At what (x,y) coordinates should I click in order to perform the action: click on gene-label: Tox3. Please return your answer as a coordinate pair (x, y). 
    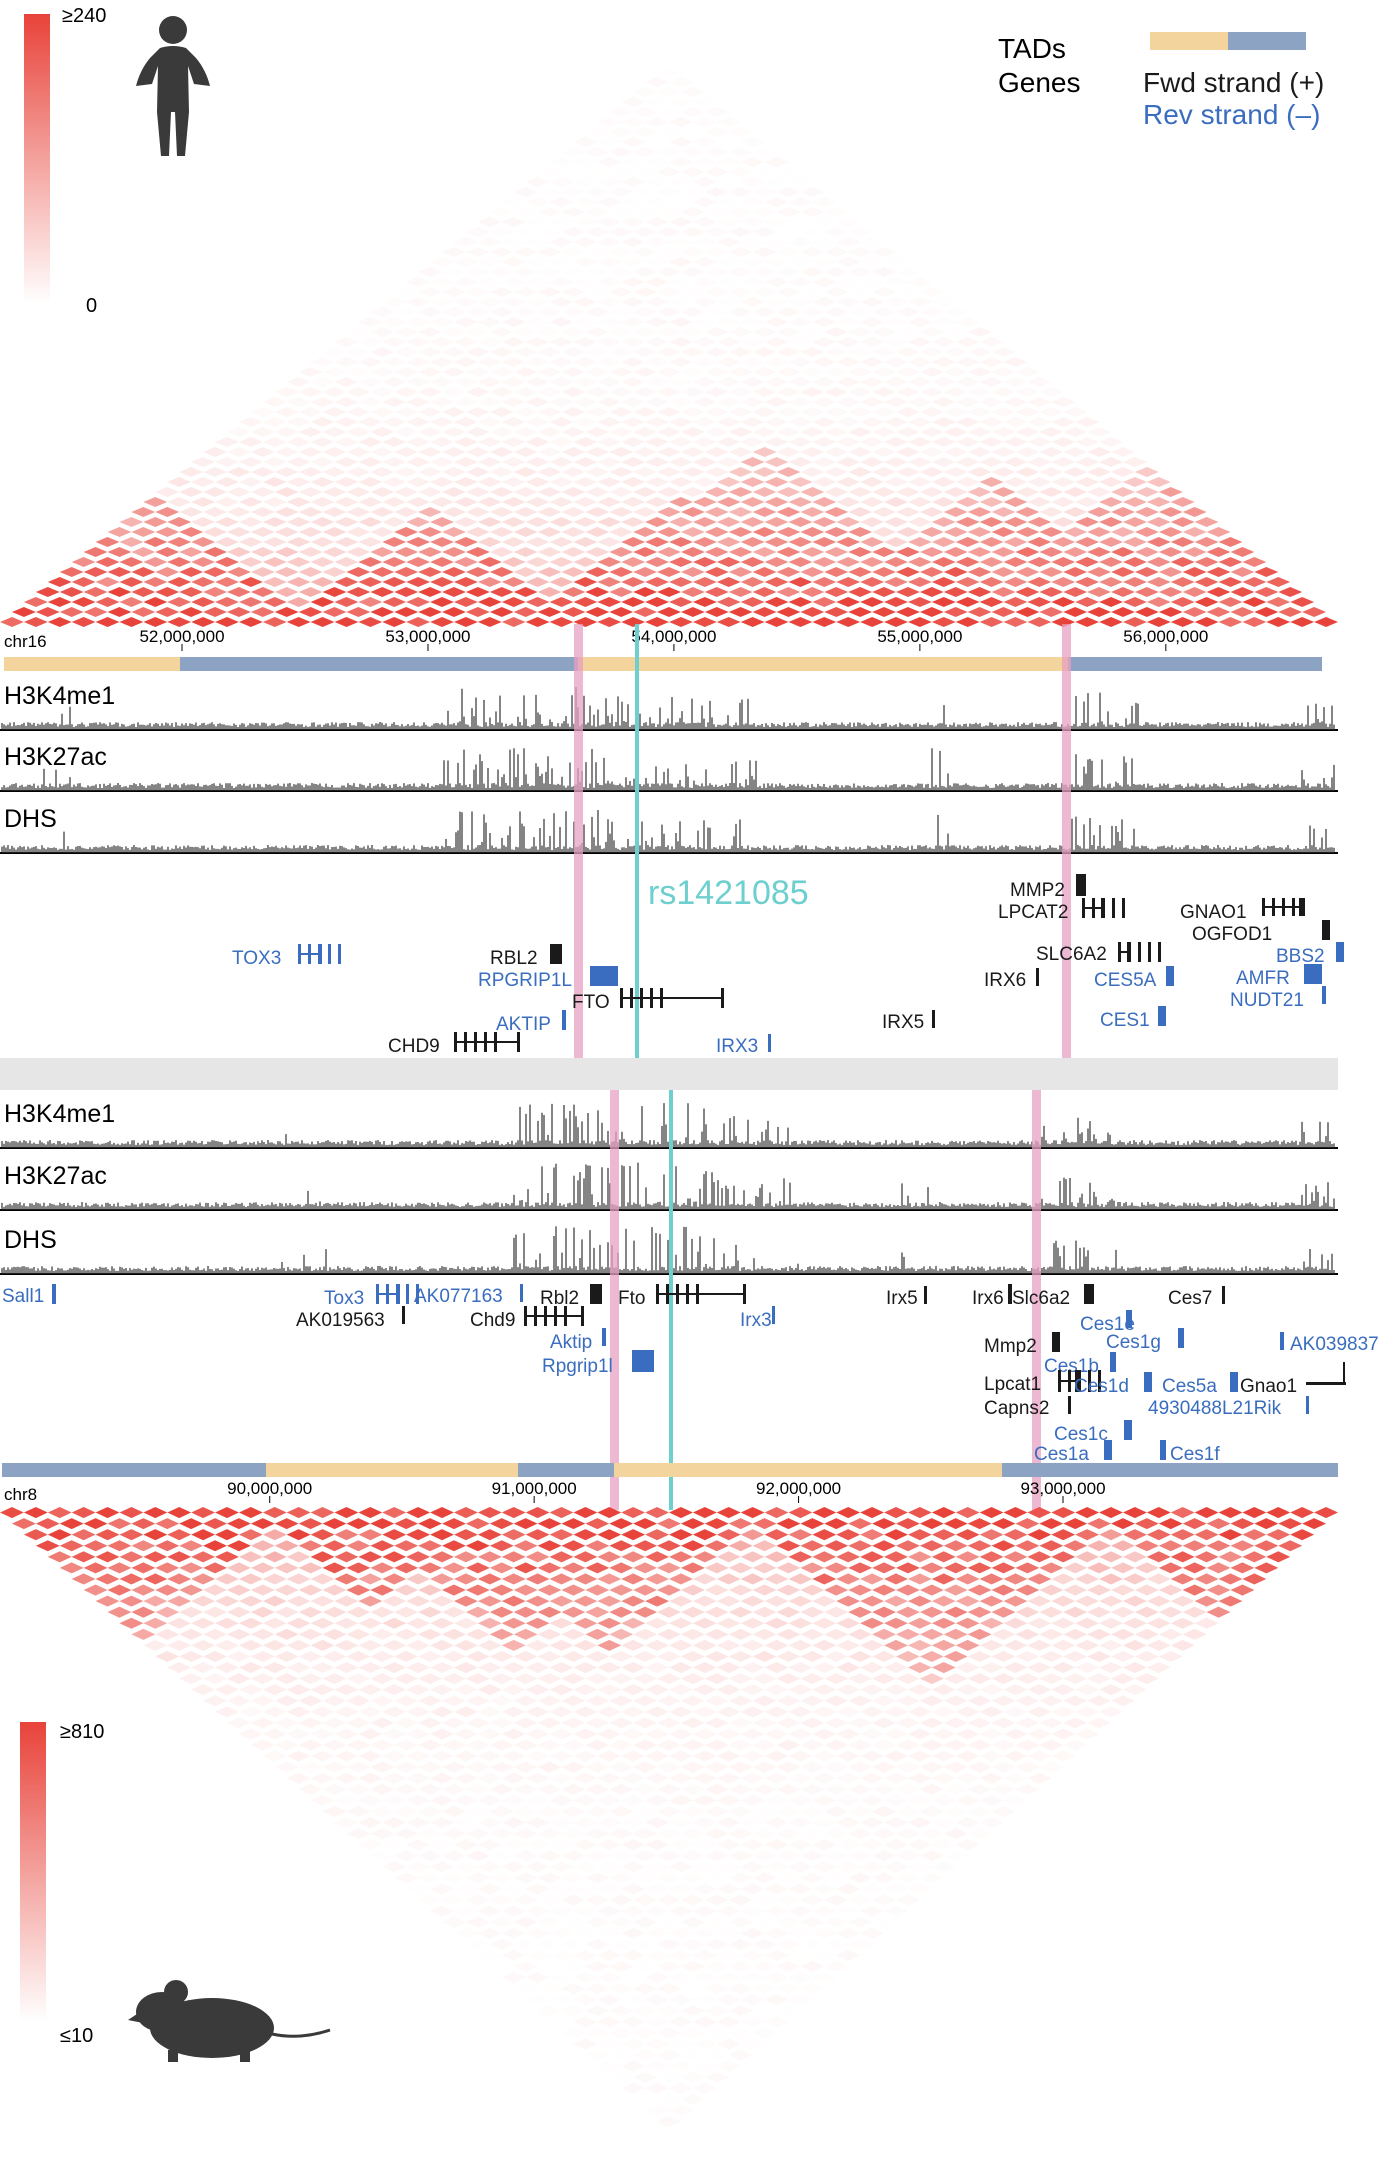
    Looking at the image, I should click on (344, 1298).